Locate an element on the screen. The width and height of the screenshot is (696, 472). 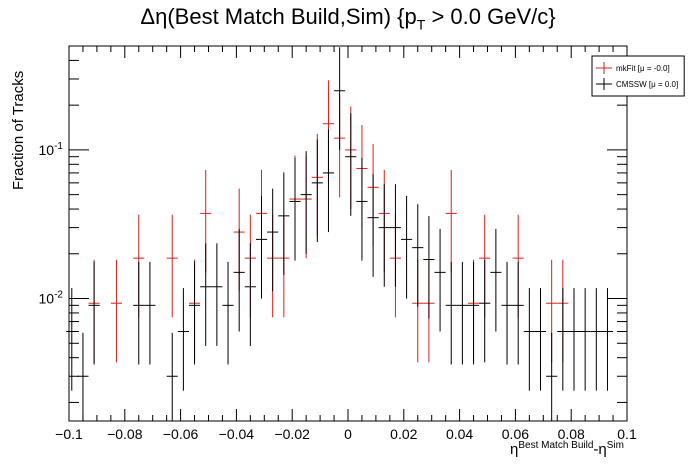
legend-box is located at coordinates (638, 76).